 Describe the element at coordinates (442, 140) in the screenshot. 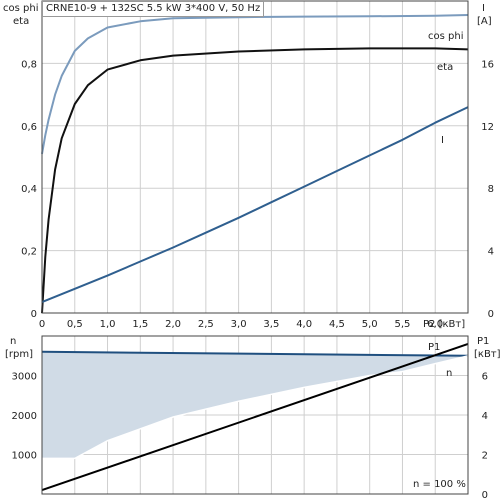

I see `series-label-current: I` at that location.